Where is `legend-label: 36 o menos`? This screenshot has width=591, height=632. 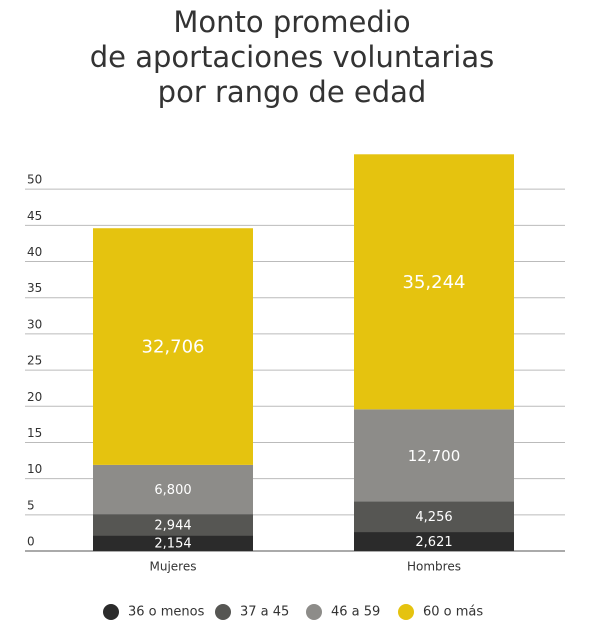
legend-label: 36 o menos is located at coordinates (166, 612).